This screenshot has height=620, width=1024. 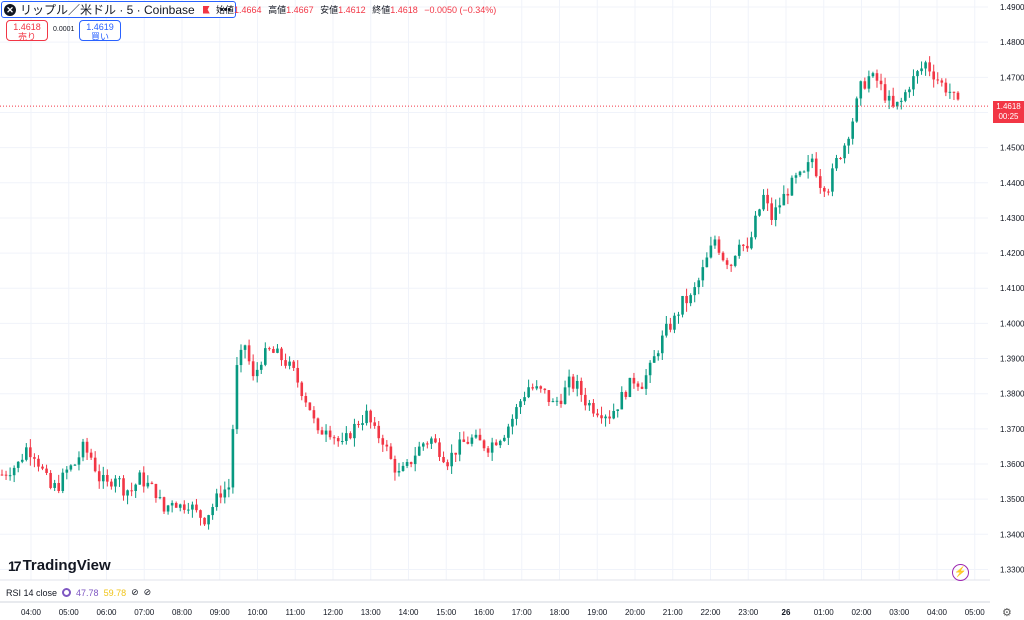 I want to click on x-tick-label: 13:00, so click(x=371, y=612).